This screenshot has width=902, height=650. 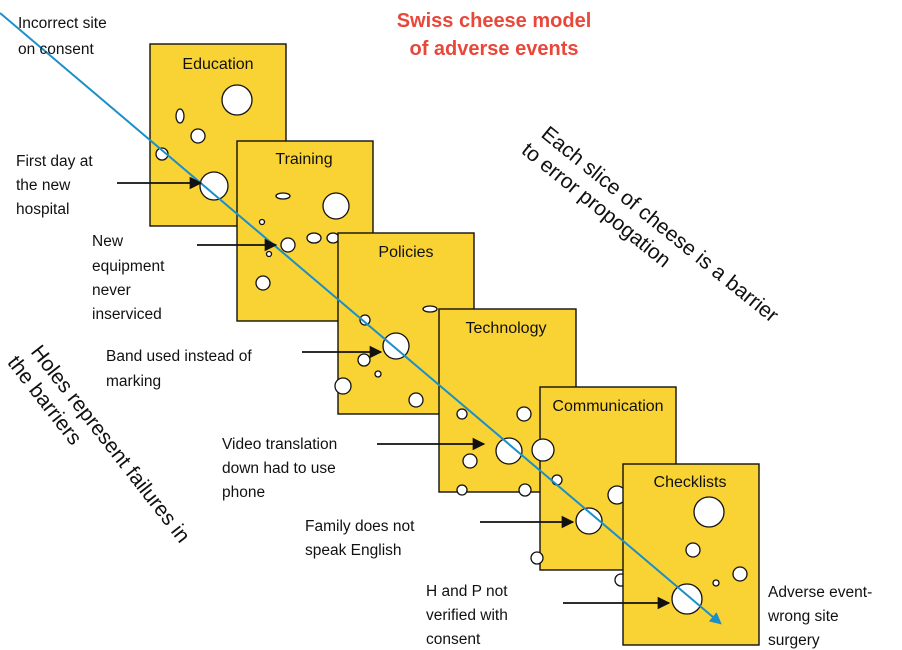 What do you see at coordinates (494, 49) in the screenshot?
I see `title-line-2: of adverse events` at bounding box center [494, 49].